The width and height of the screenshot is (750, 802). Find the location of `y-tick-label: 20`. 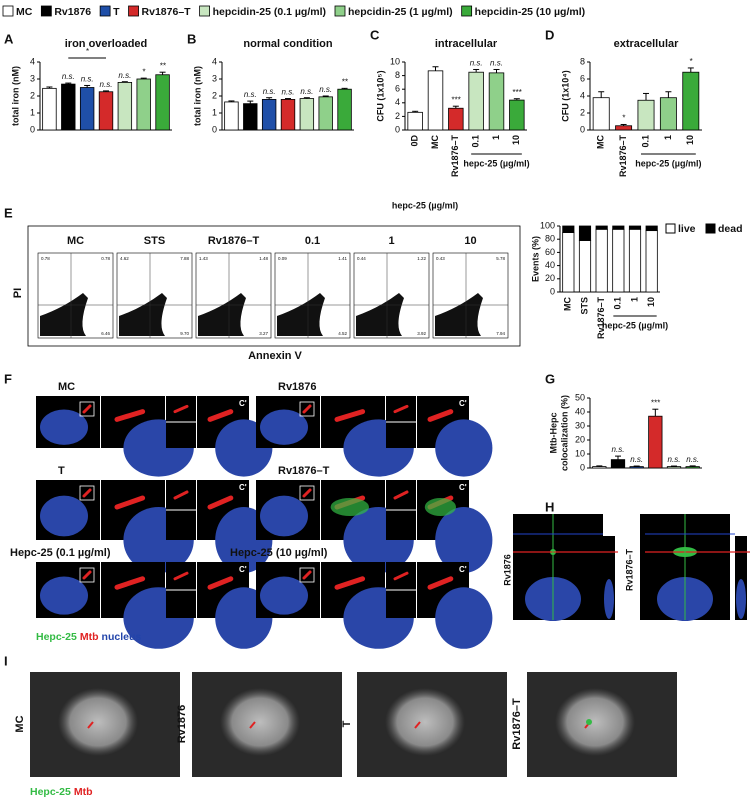

y-tick-label: 20 is located at coordinates (550, 278).